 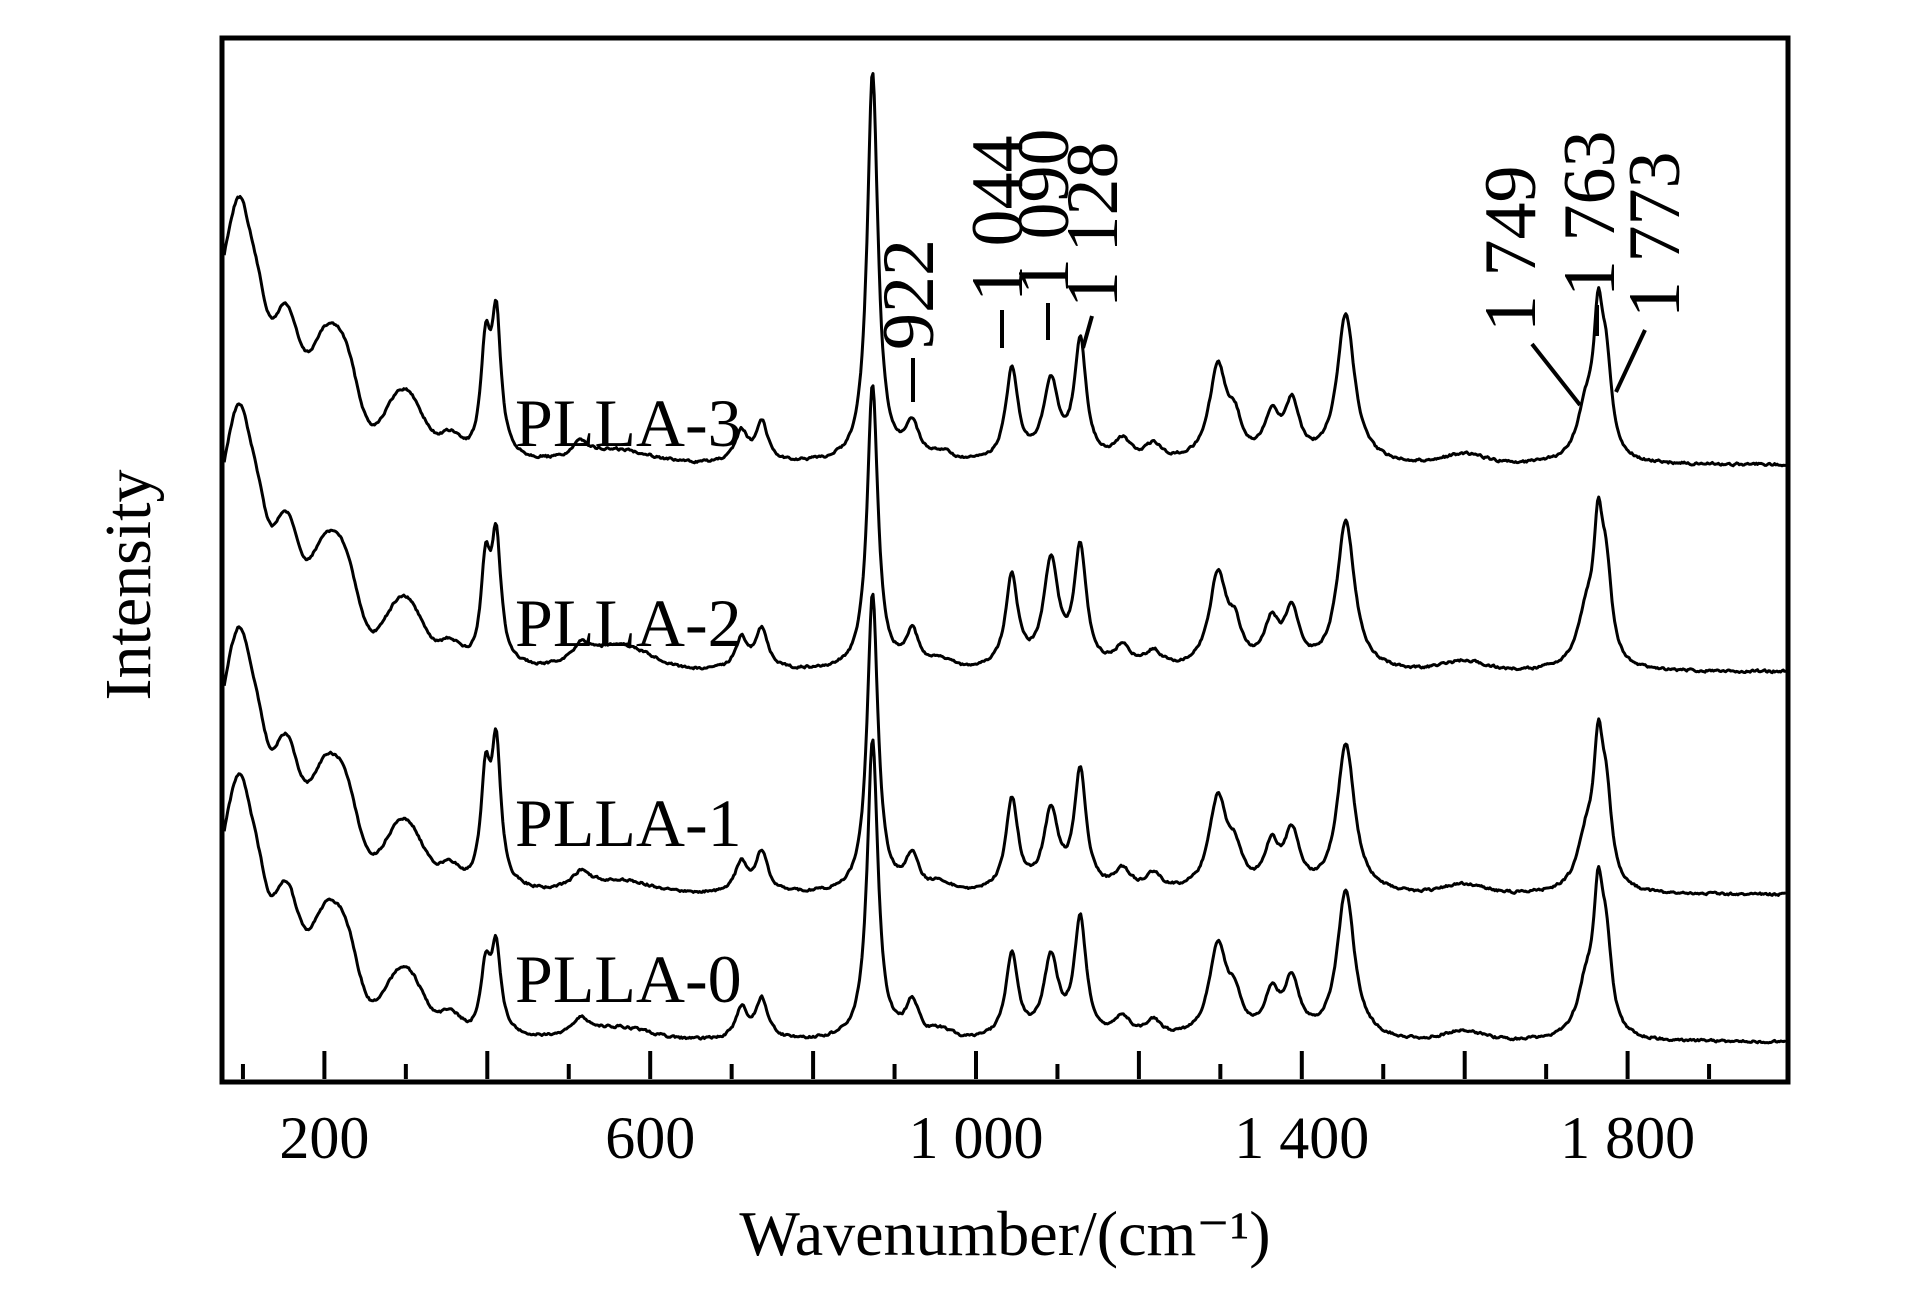 I want to click on trace-label-PLLA-3: PLLA-3, so click(x=628, y=423).